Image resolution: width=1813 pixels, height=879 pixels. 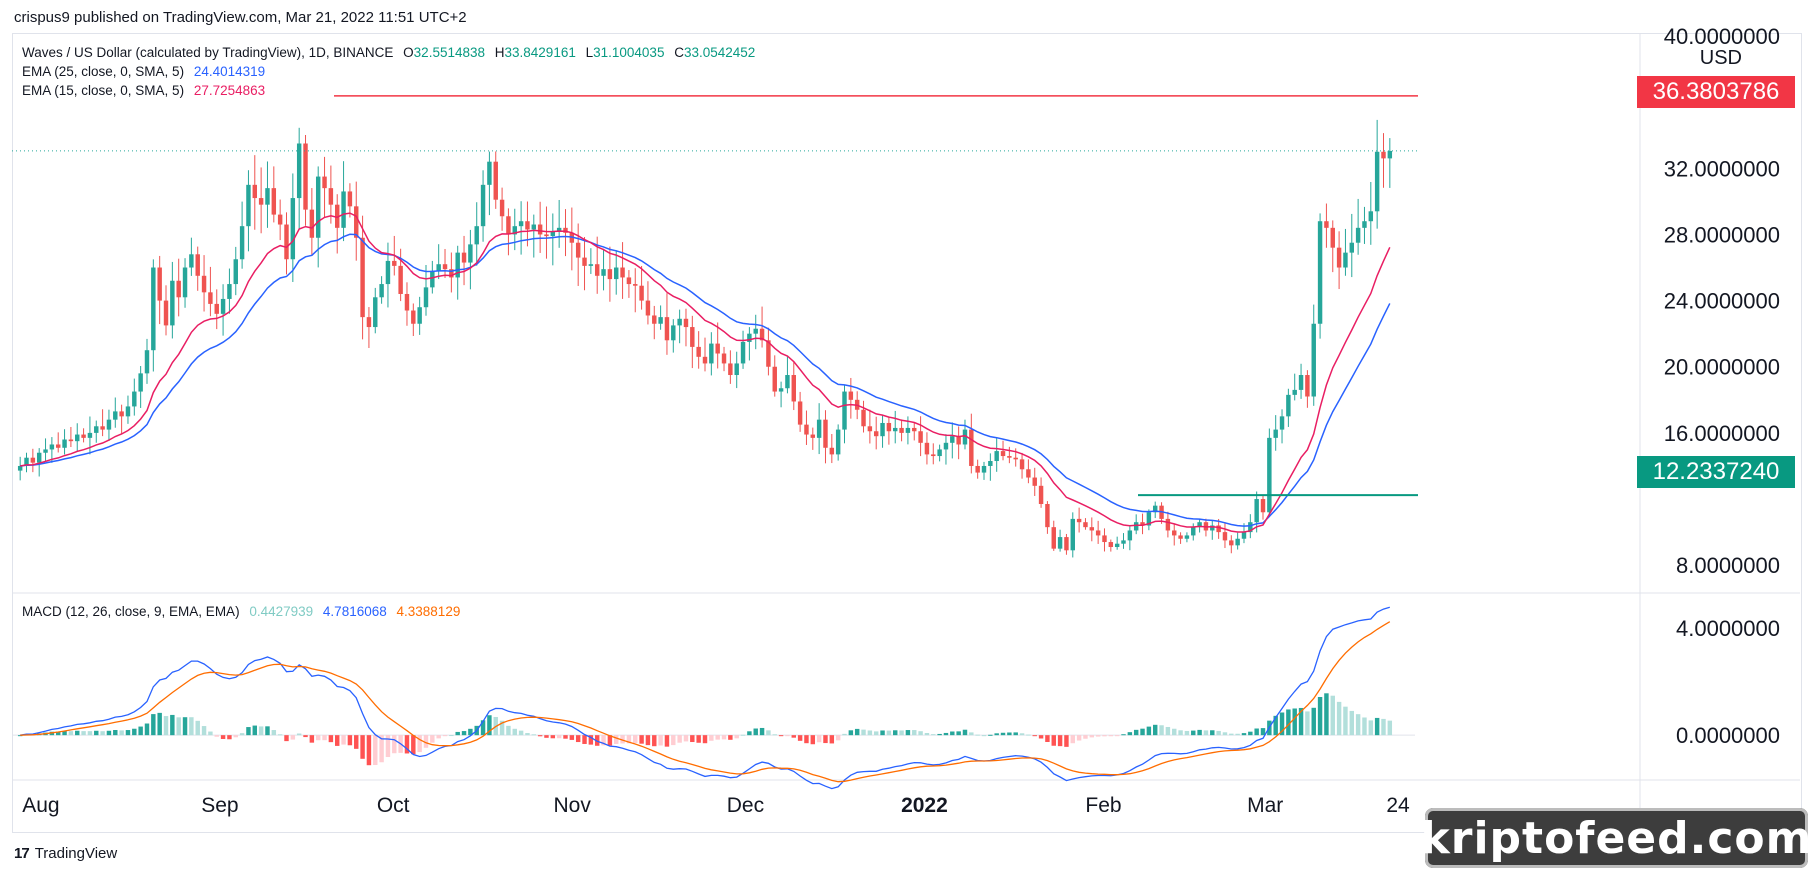 I want to click on time-tick-label: Oct, so click(x=393, y=805).